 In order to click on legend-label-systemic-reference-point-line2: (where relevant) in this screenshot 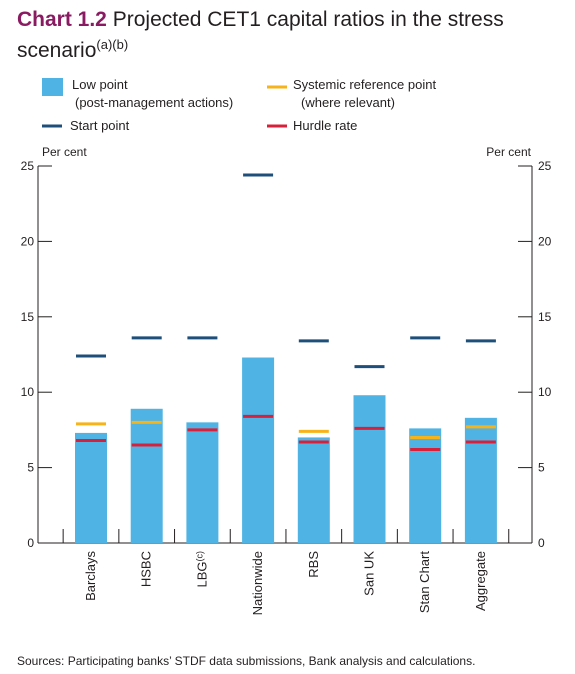, I will do `click(348, 102)`.